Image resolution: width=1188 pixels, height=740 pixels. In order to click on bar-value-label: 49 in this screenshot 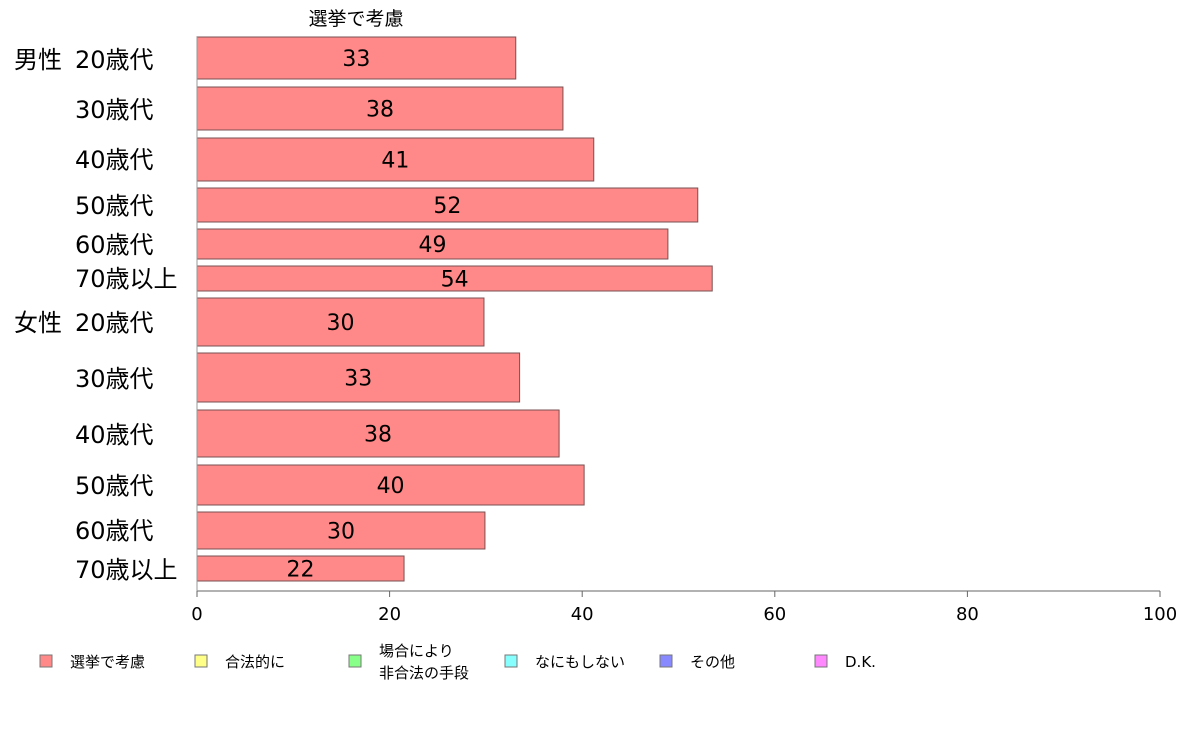, I will do `click(432, 245)`.